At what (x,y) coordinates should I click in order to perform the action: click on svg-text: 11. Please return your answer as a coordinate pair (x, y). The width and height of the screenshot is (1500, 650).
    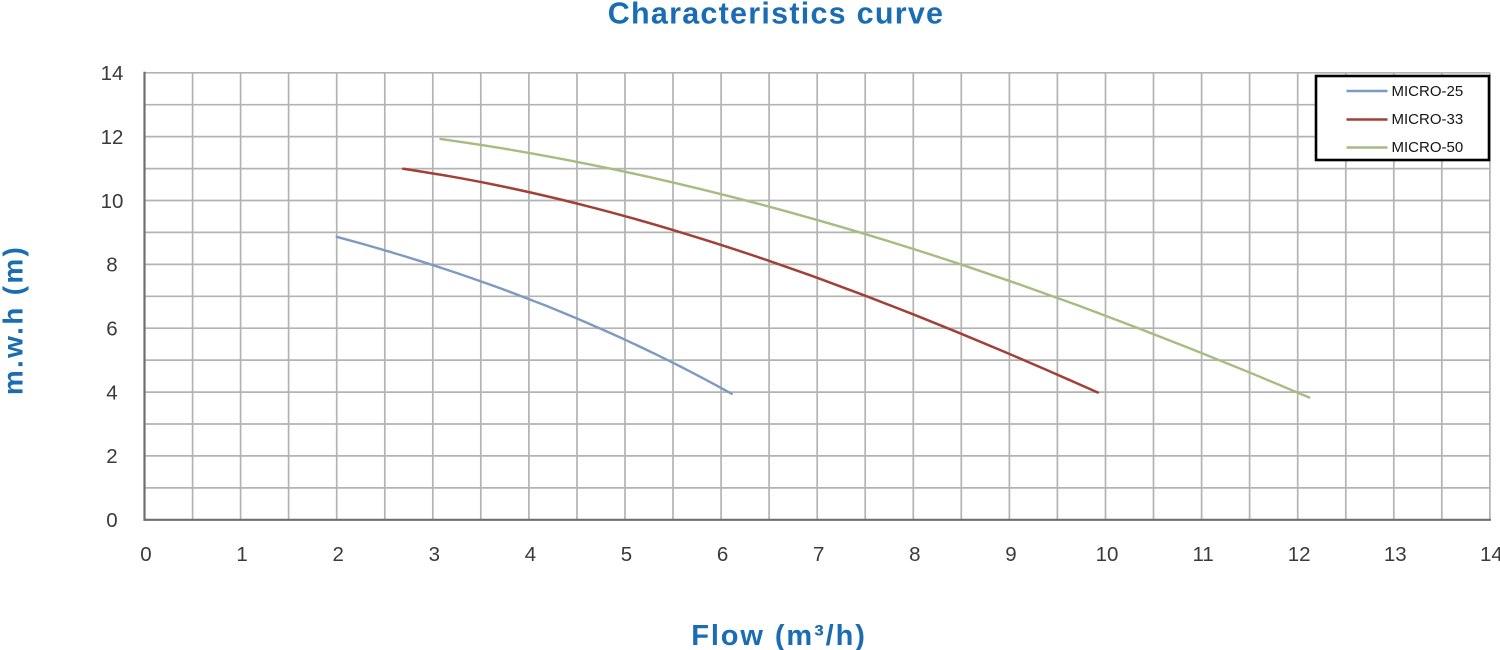
    Looking at the image, I should click on (1202, 554).